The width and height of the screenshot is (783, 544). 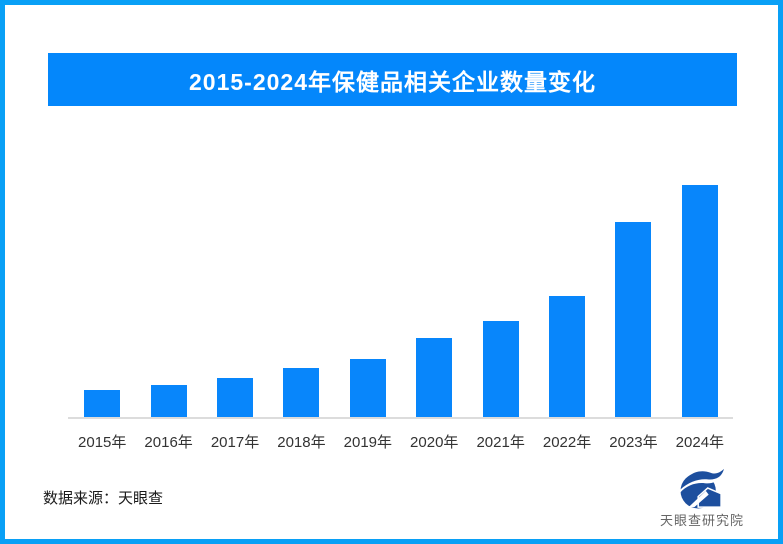 What do you see at coordinates (500, 369) in the screenshot?
I see `bar-2021年` at bounding box center [500, 369].